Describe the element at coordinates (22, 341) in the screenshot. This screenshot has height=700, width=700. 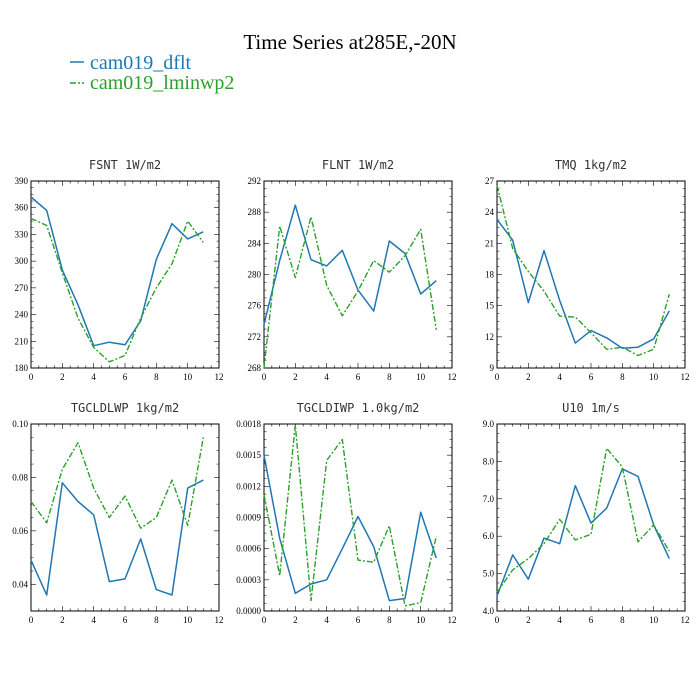
I see `y-tick-label: 210` at that location.